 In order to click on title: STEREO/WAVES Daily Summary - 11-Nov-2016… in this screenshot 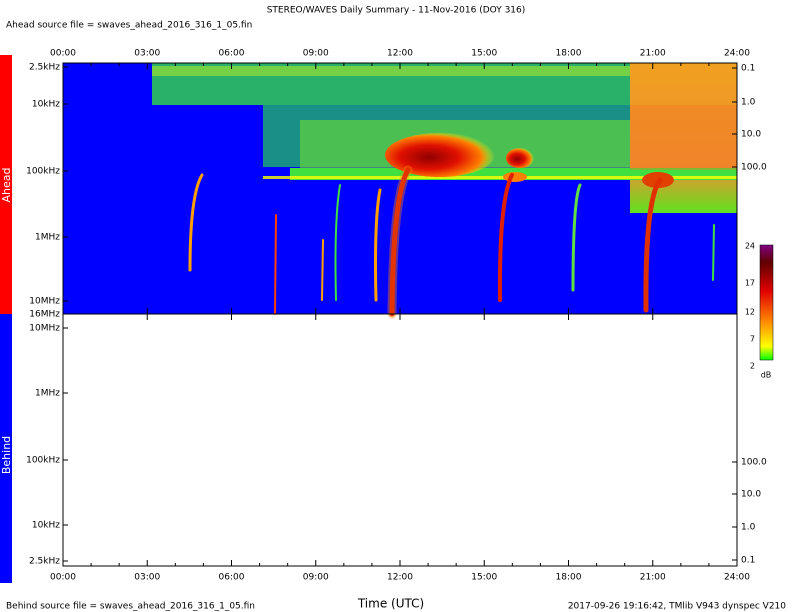, I will do `click(396, 11)`.